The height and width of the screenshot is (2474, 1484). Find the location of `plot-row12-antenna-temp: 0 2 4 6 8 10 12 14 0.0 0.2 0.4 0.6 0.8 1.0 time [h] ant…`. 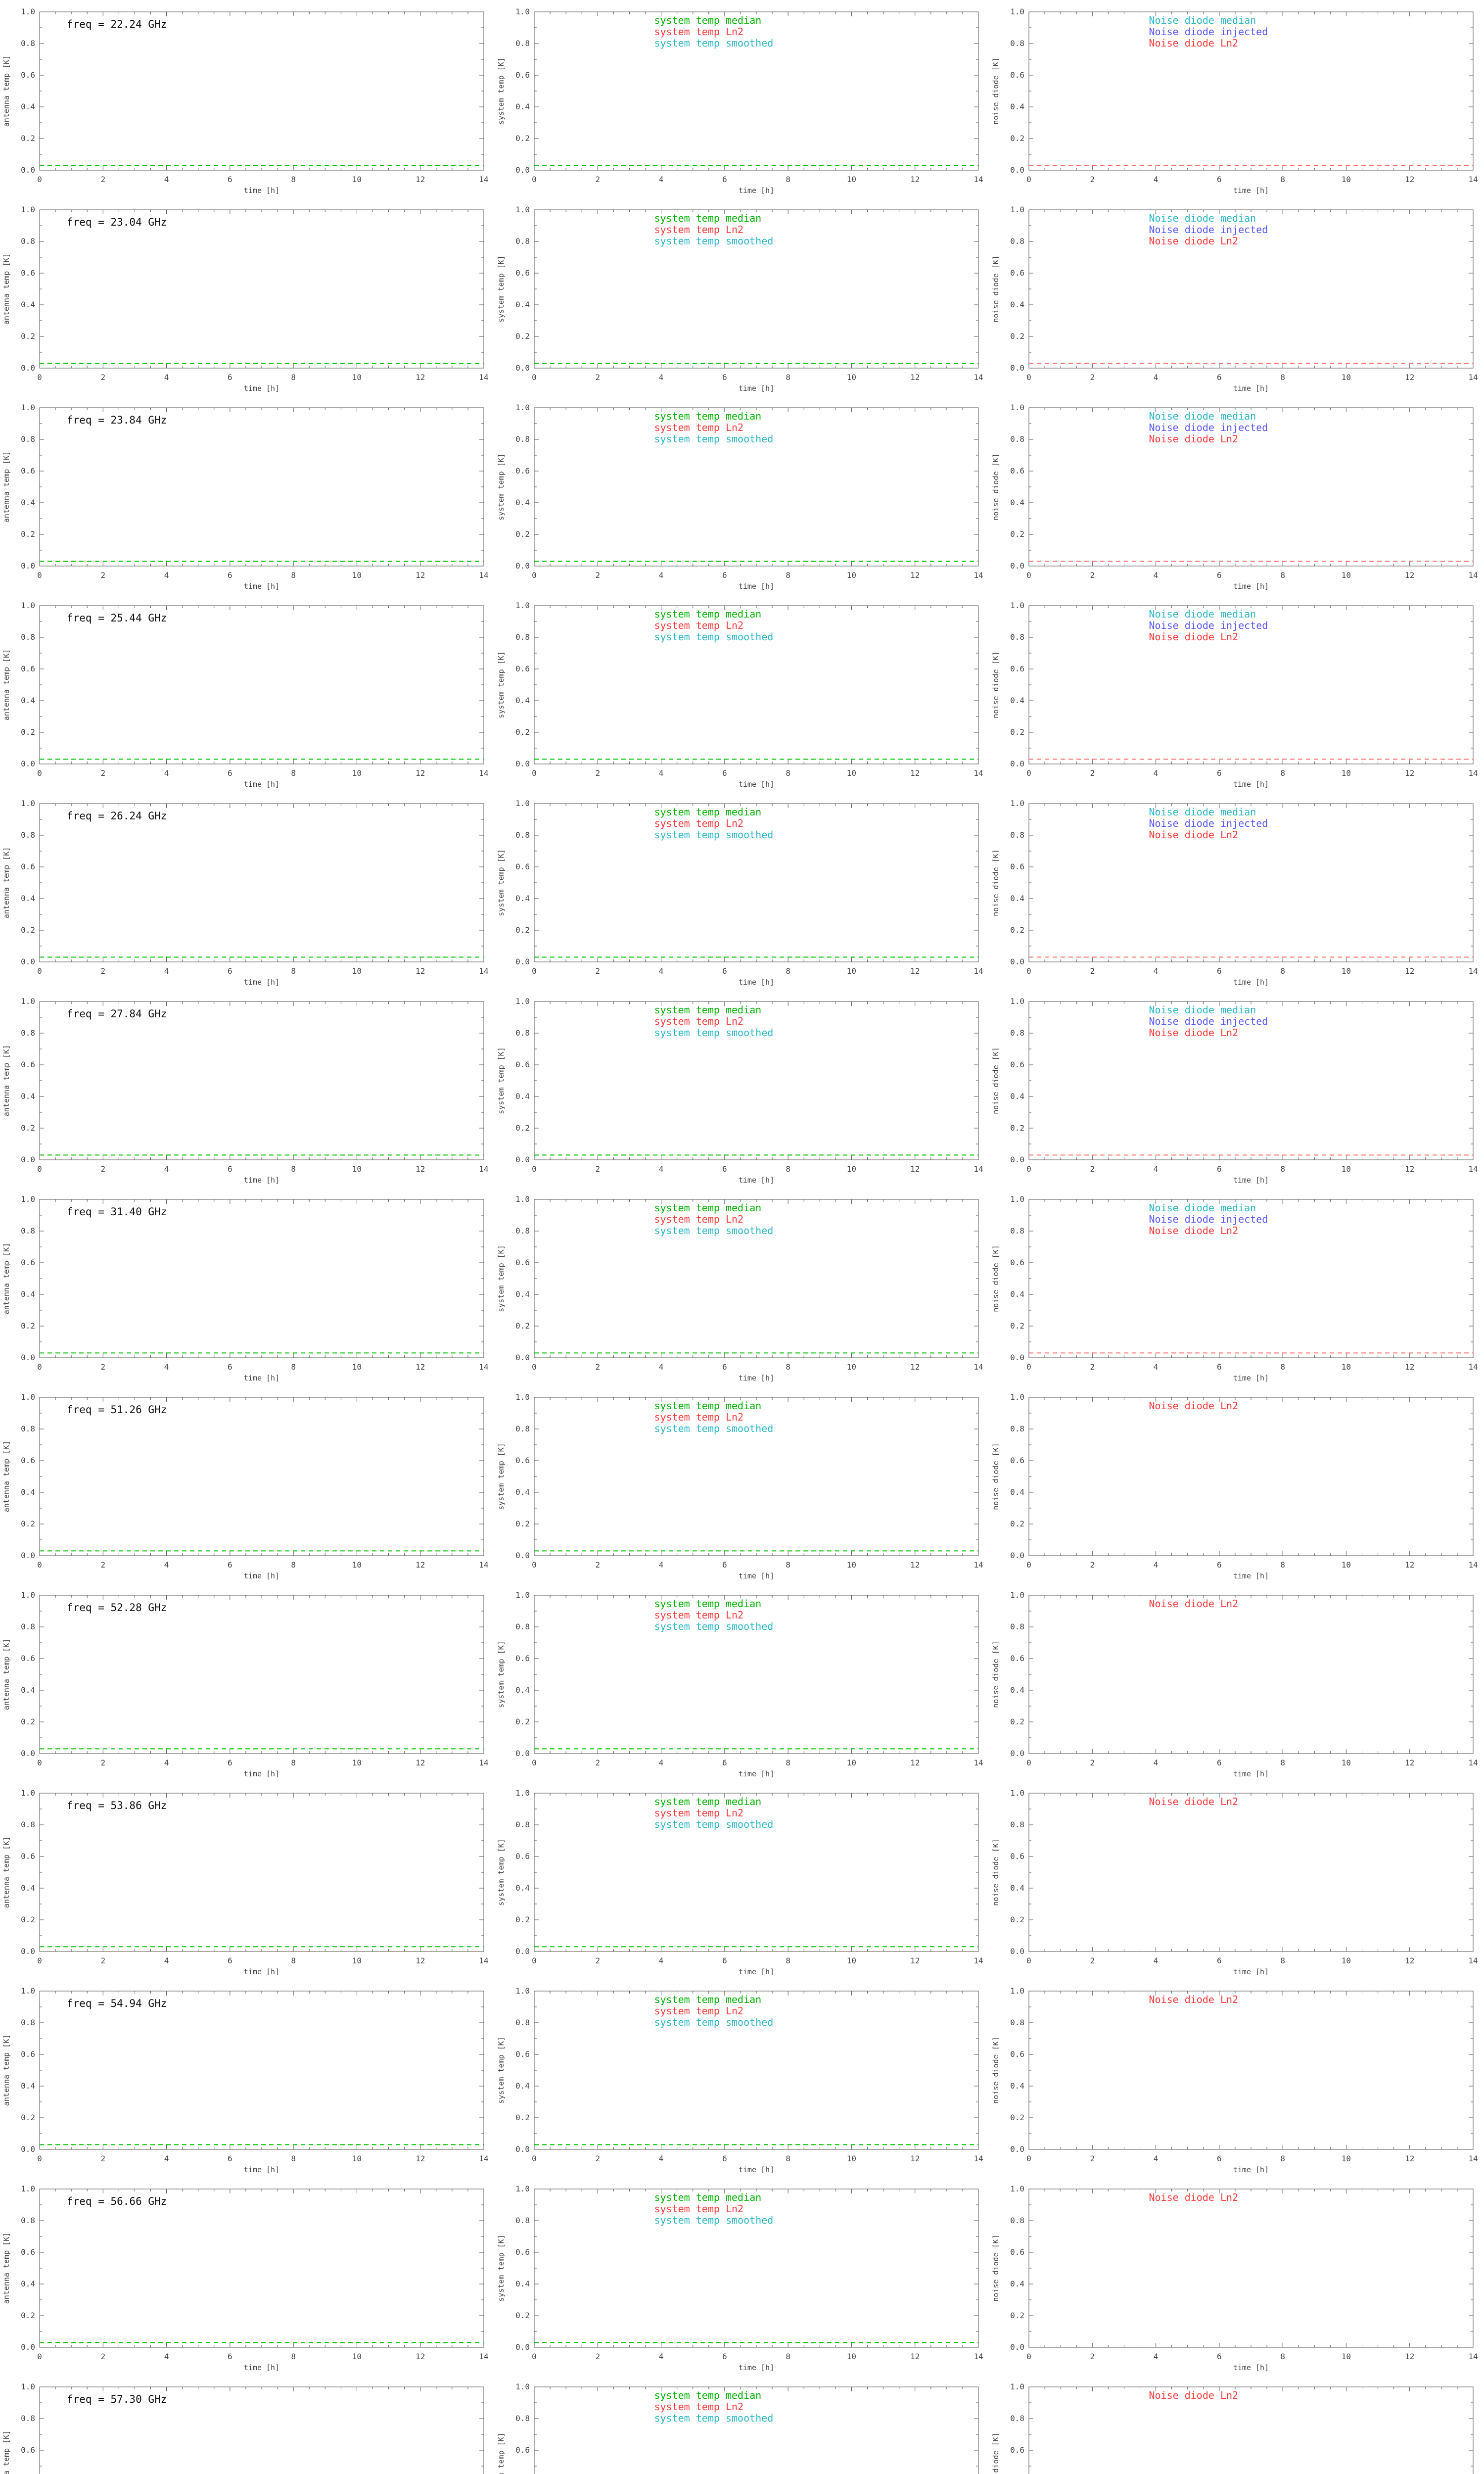

plot-row12-antenna-temp: 0 2 4 6 8 10 12 14 0.0 0.2 0.4 0.6 0.8 1.0 time [h] ant… is located at coordinates (247, 2276).